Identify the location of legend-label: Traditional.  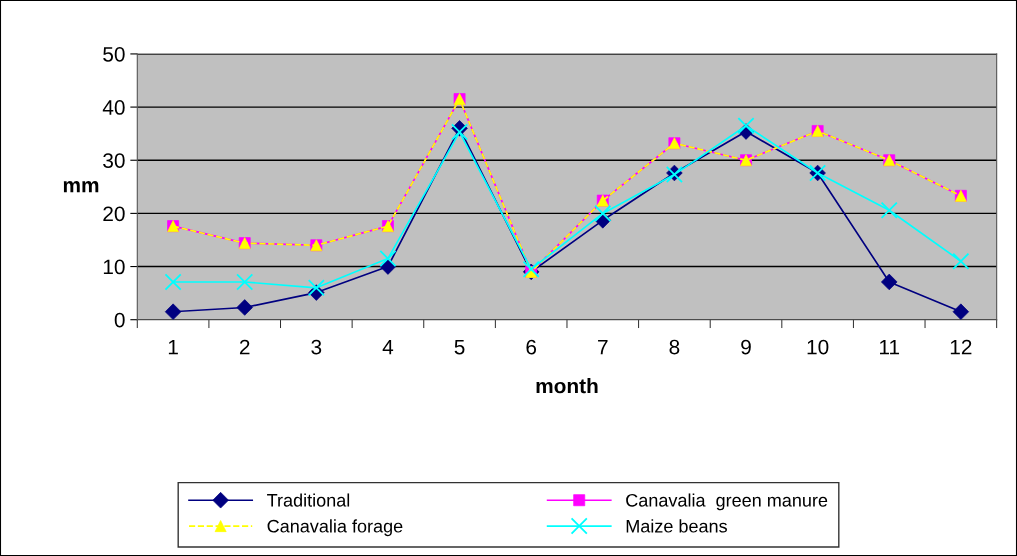
(308, 500).